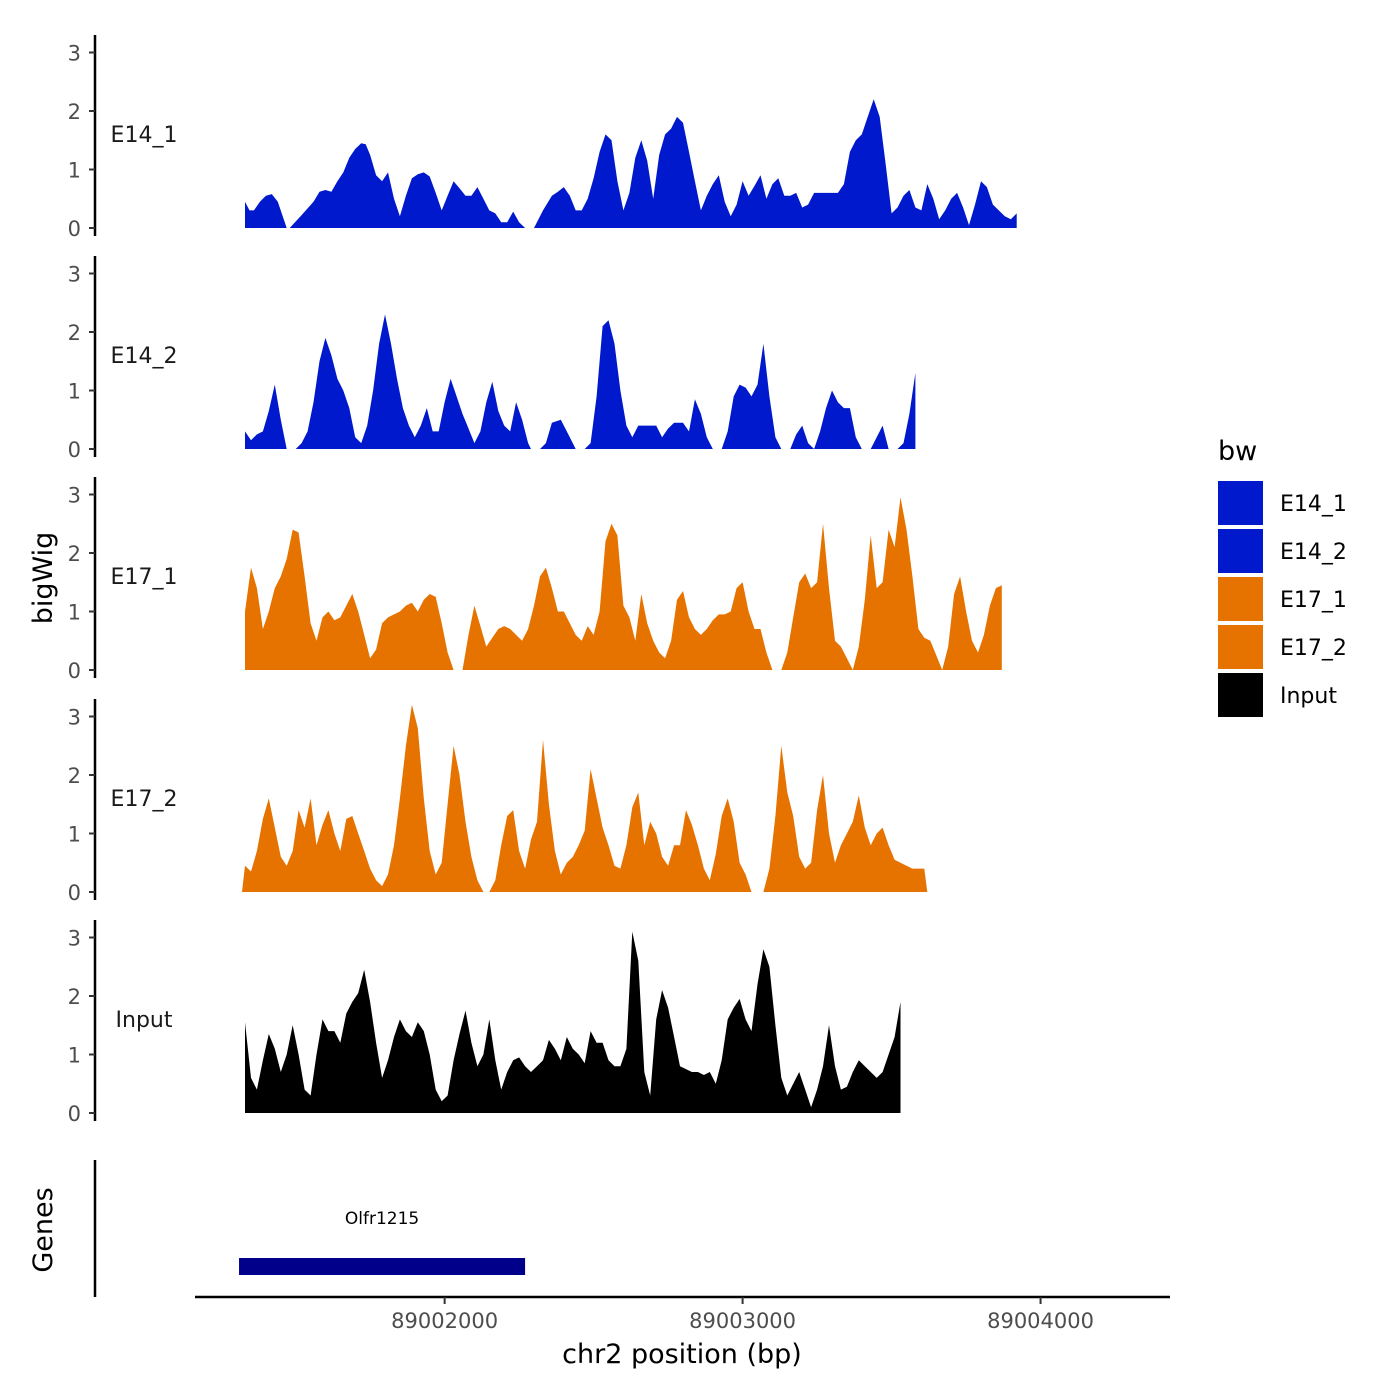 The width and height of the screenshot is (1400, 1400). What do you see at coordinates (74, 997) in the screenshot?
I see `y-tick-label-Input-2: 2` at bounding box center [74, 997].